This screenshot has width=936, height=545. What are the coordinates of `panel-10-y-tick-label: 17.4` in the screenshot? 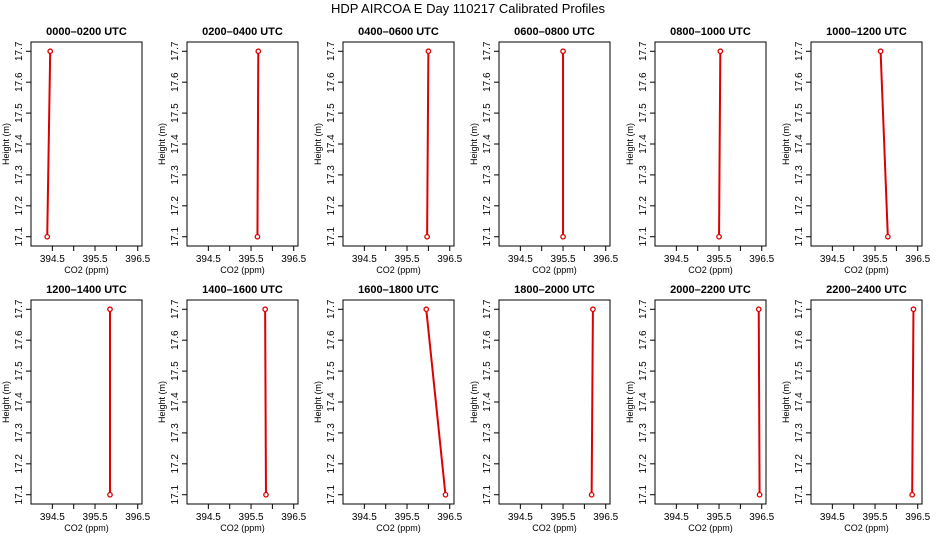 It's located at (487, 402).